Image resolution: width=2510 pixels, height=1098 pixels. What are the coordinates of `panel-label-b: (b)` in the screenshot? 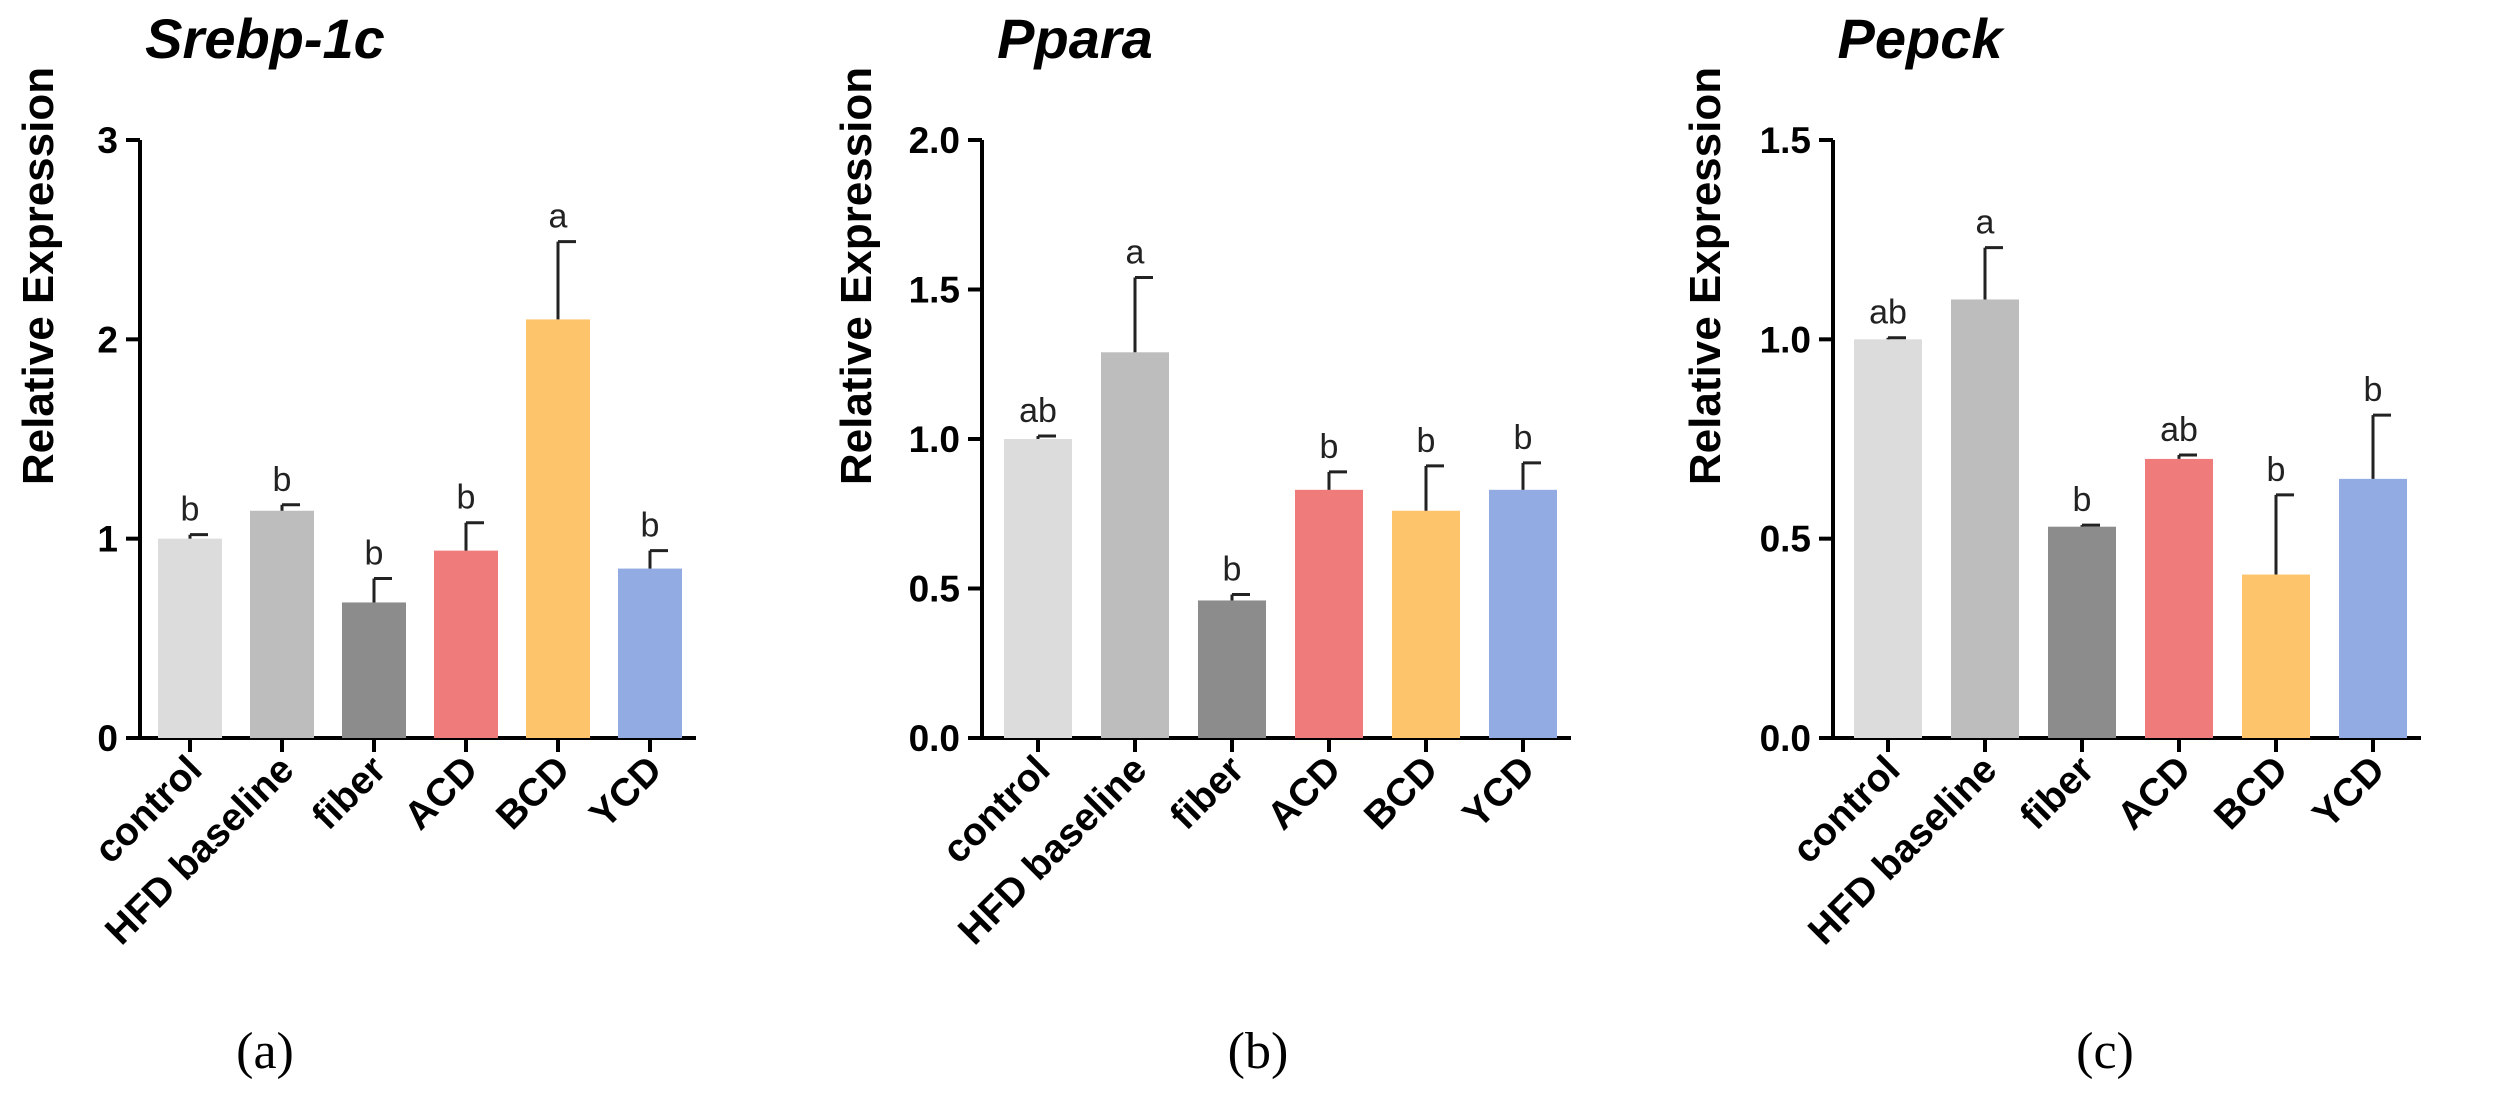 It's located at (1258, 1051).